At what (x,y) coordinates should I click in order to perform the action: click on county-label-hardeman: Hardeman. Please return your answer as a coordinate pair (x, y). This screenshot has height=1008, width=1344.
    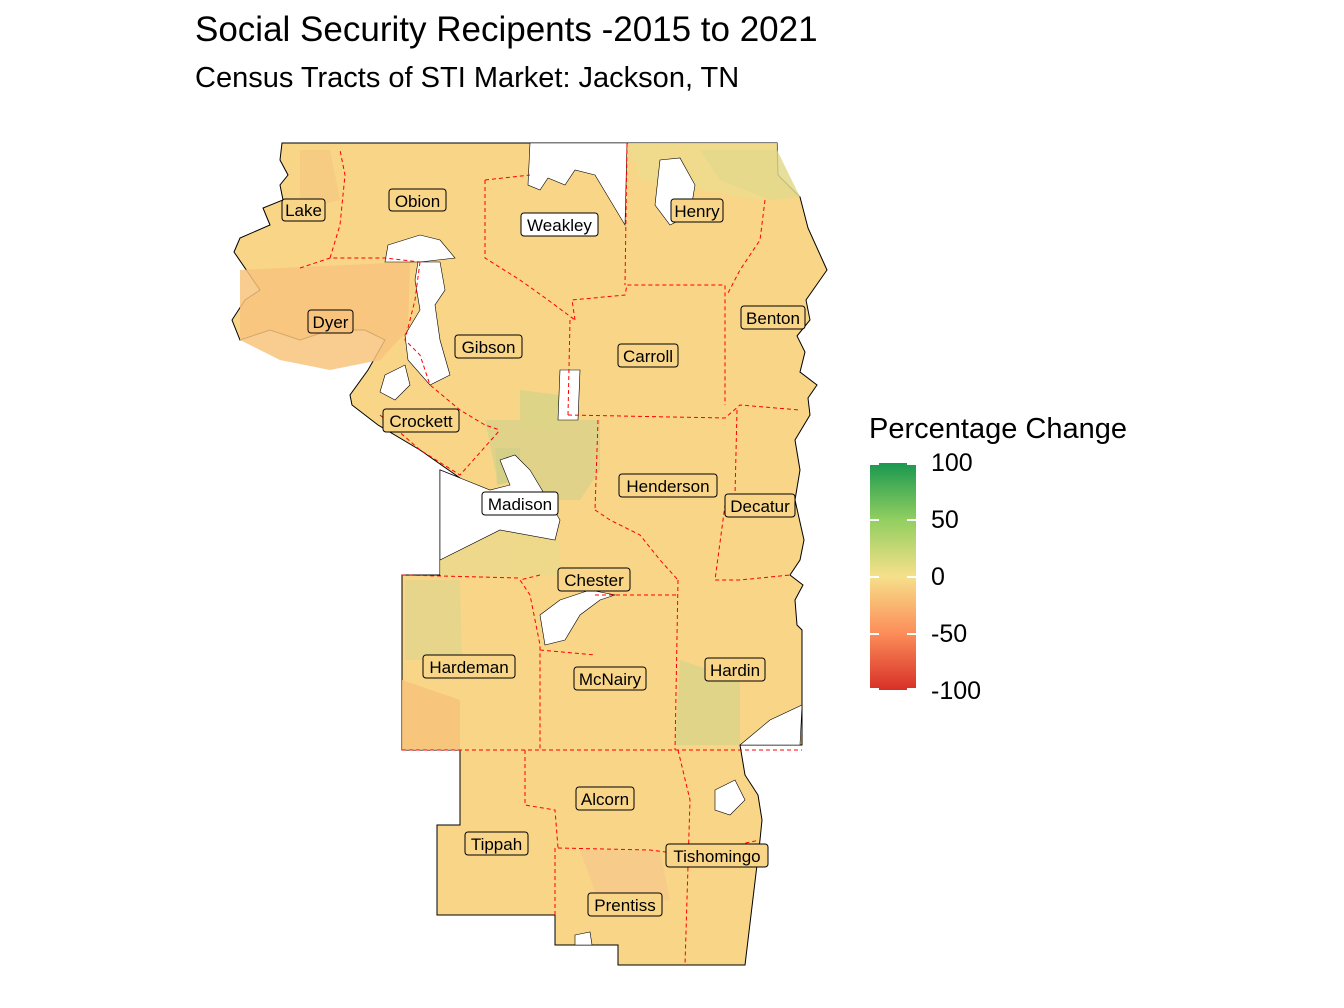
    Looking at the image, I should click on (469, 666).